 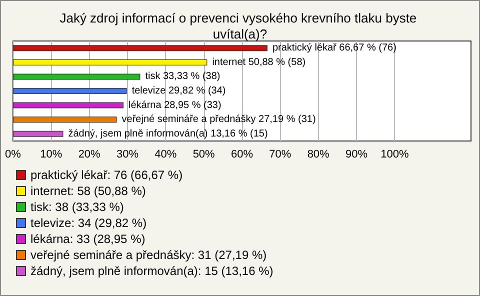 I want to click on data-label: tisk 33,33 % (38), so click(x=182, y=76).